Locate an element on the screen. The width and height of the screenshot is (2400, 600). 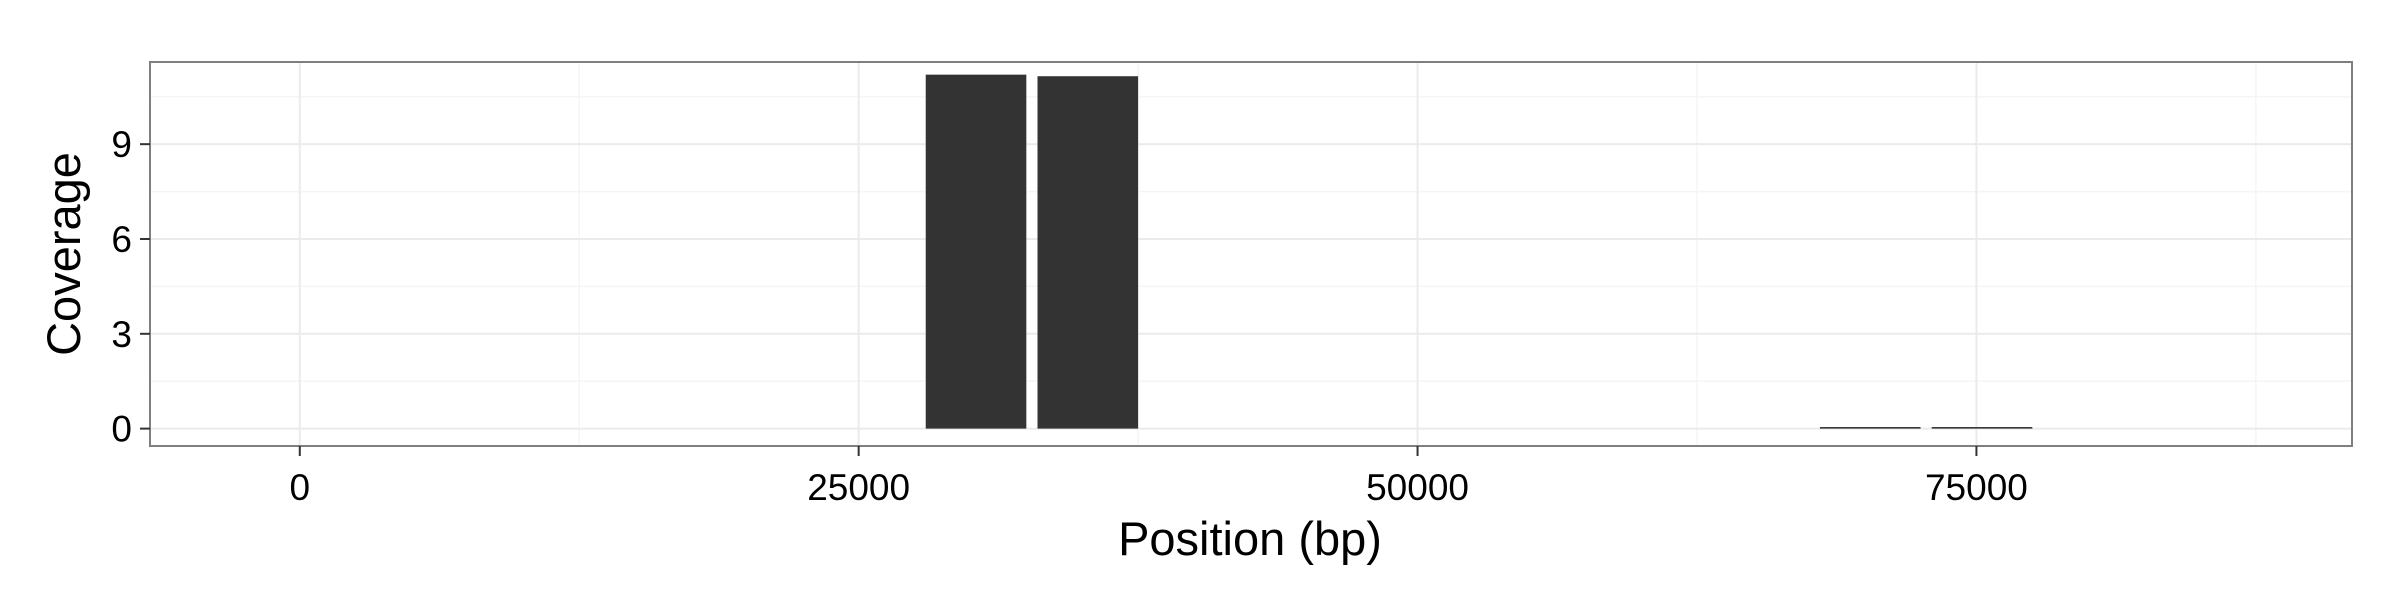
x-axis-ticks: 0 25000 50000 75000 is located at coordinates (1158, 477).